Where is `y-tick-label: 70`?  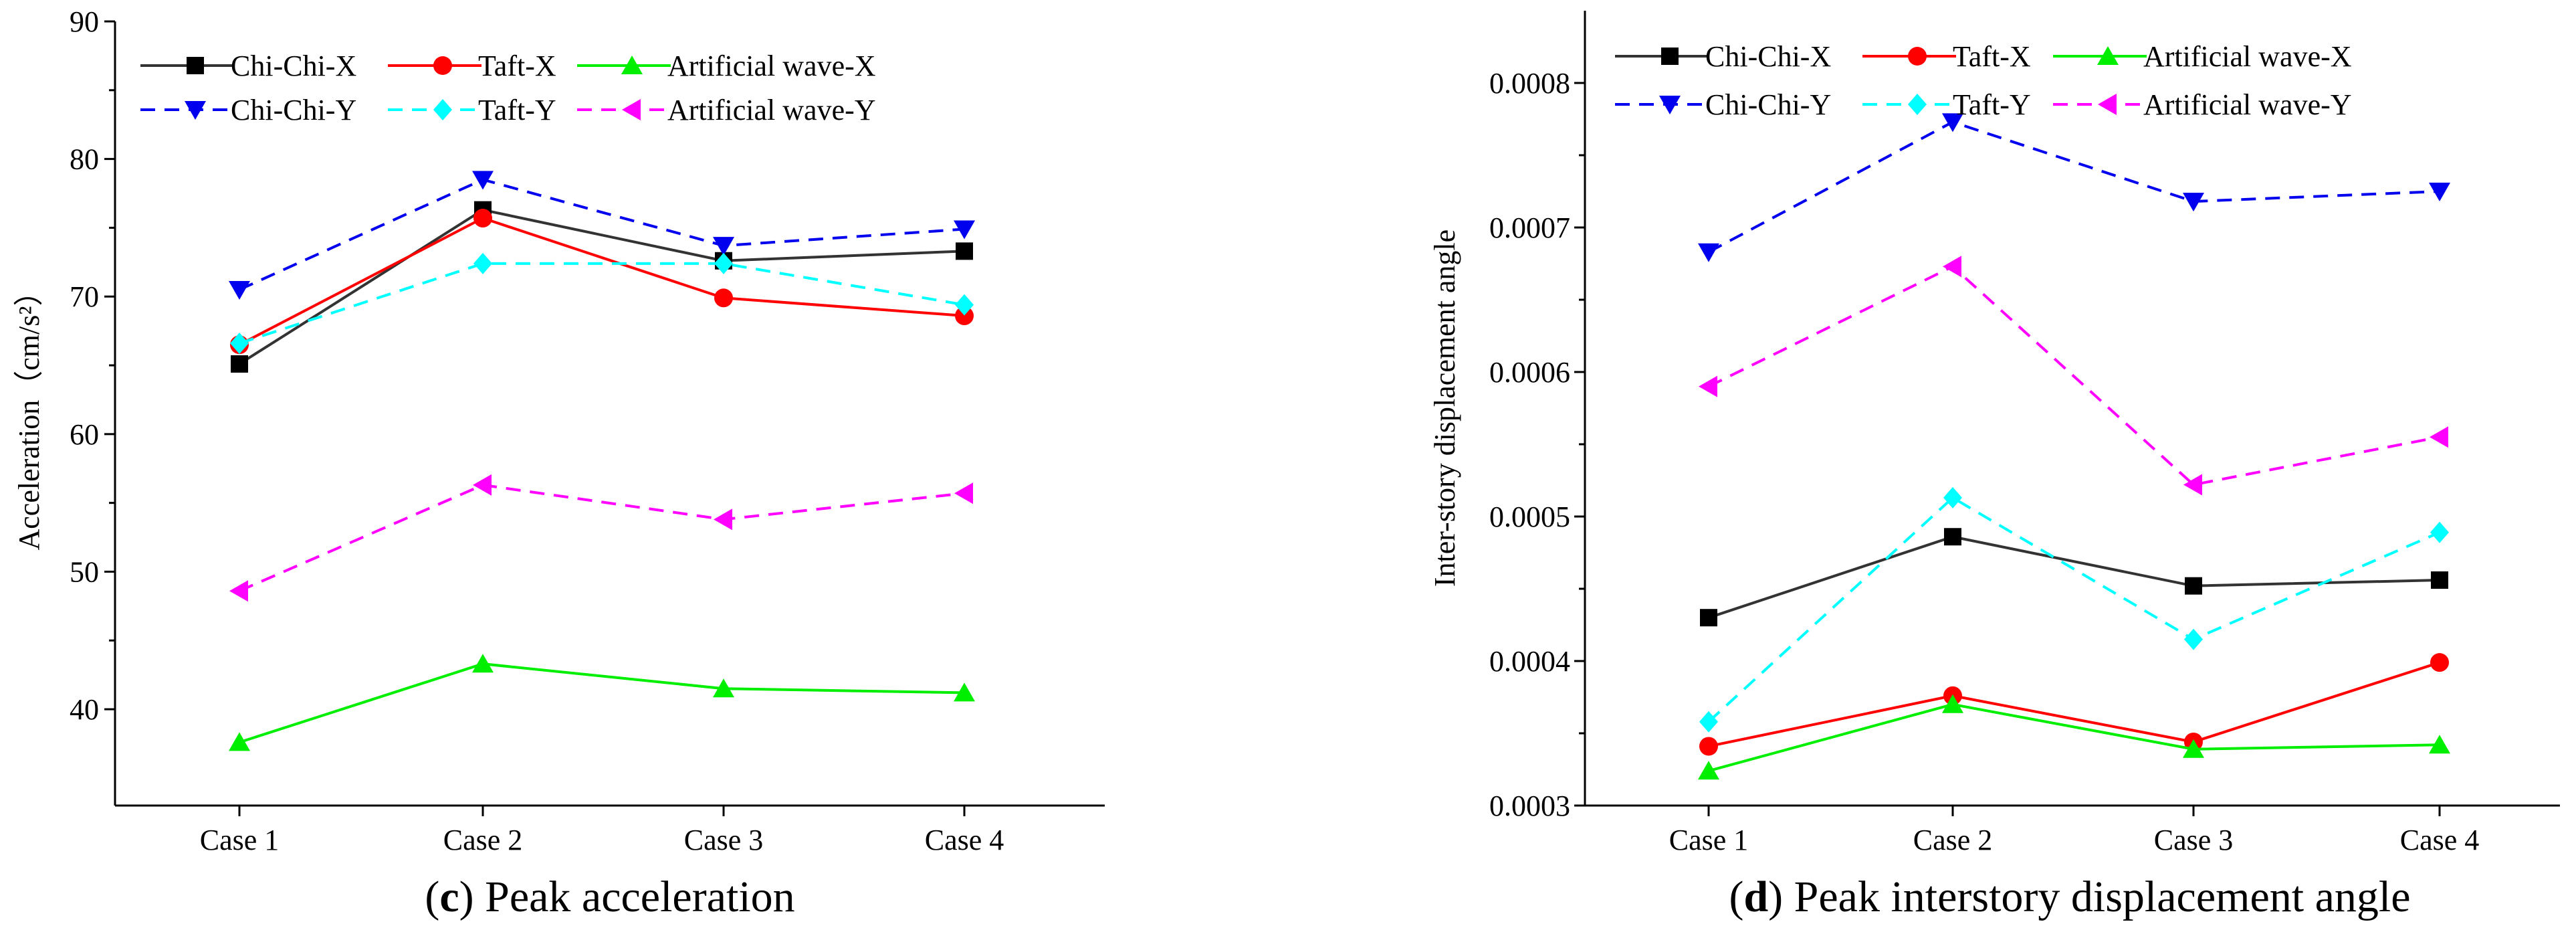
y-tick-label: 70 is located at coordinates (84, 296).